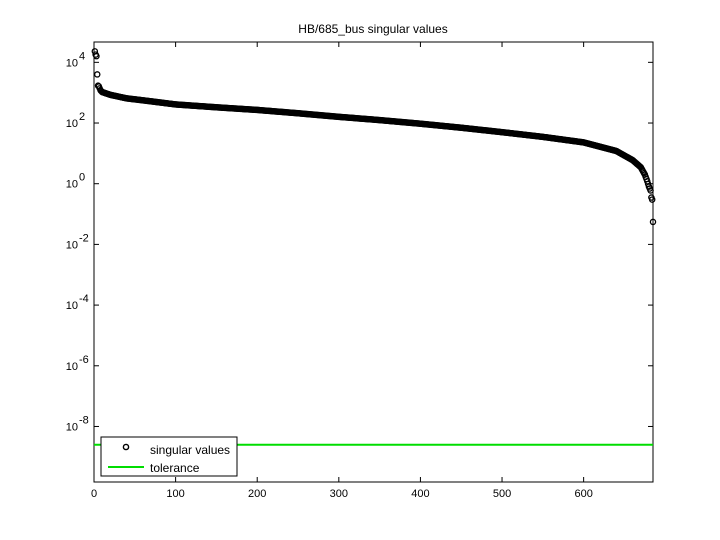 The width and height of the screenshot is (720, 540). I want to click on x-tick-label: 600, so click(583, 494).